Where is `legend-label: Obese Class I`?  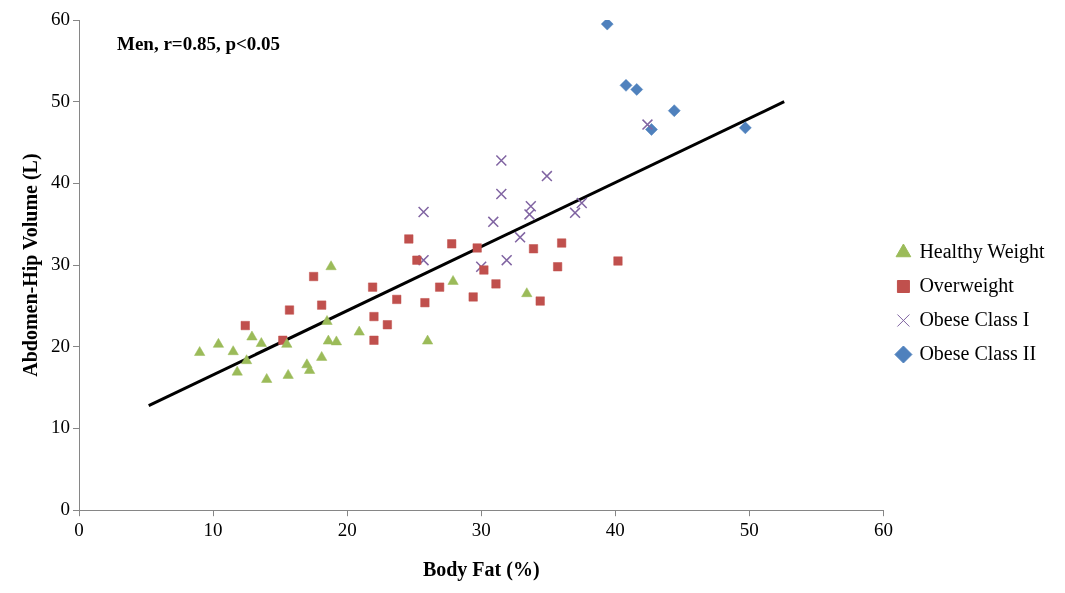
legend-label: Obese Class I is located at coordinates (974, 318).